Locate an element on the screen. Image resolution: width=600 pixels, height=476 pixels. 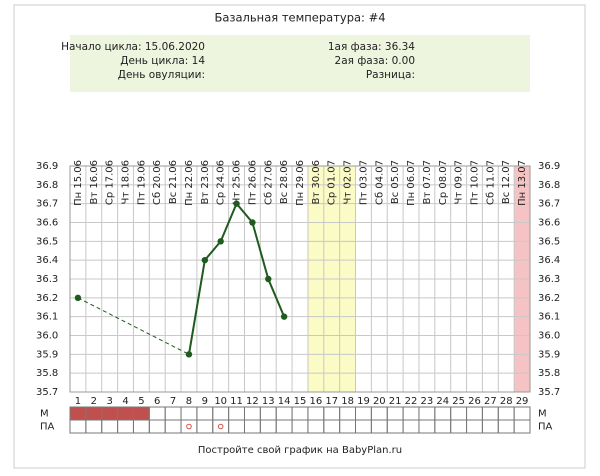
info: 1ая фаза: 36.34 is located at coordinates (371, 47).